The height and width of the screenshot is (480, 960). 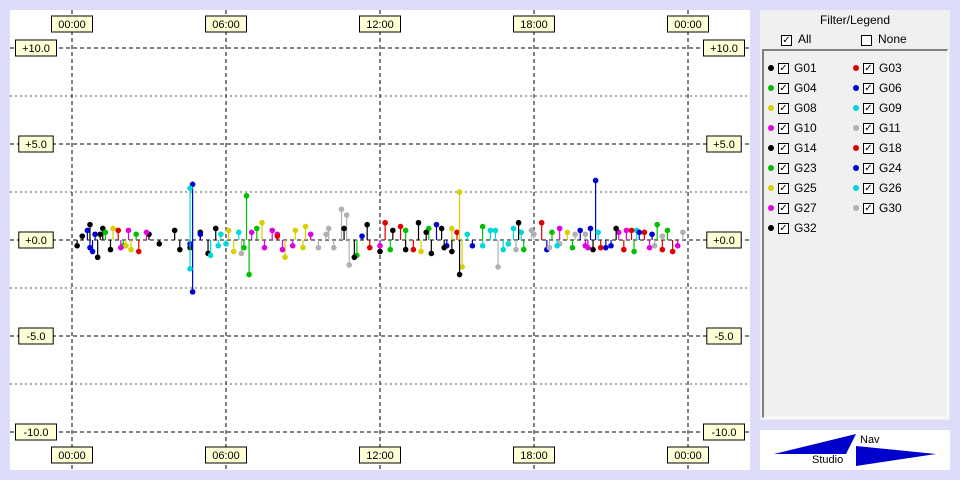 I want to click on legend-label: G06, so click(x=890, y=88).